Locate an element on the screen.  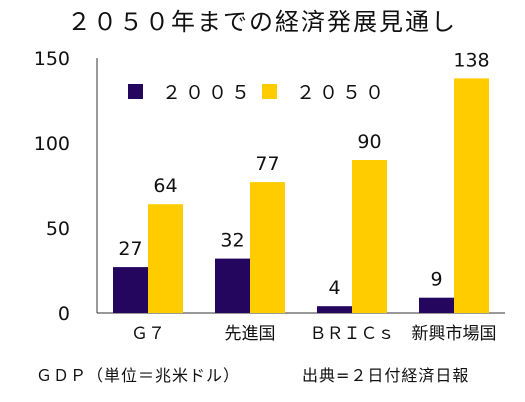
unit-note: ＧＤＰ（単位＝兆米ドル） is located at coordinates (138, 375).